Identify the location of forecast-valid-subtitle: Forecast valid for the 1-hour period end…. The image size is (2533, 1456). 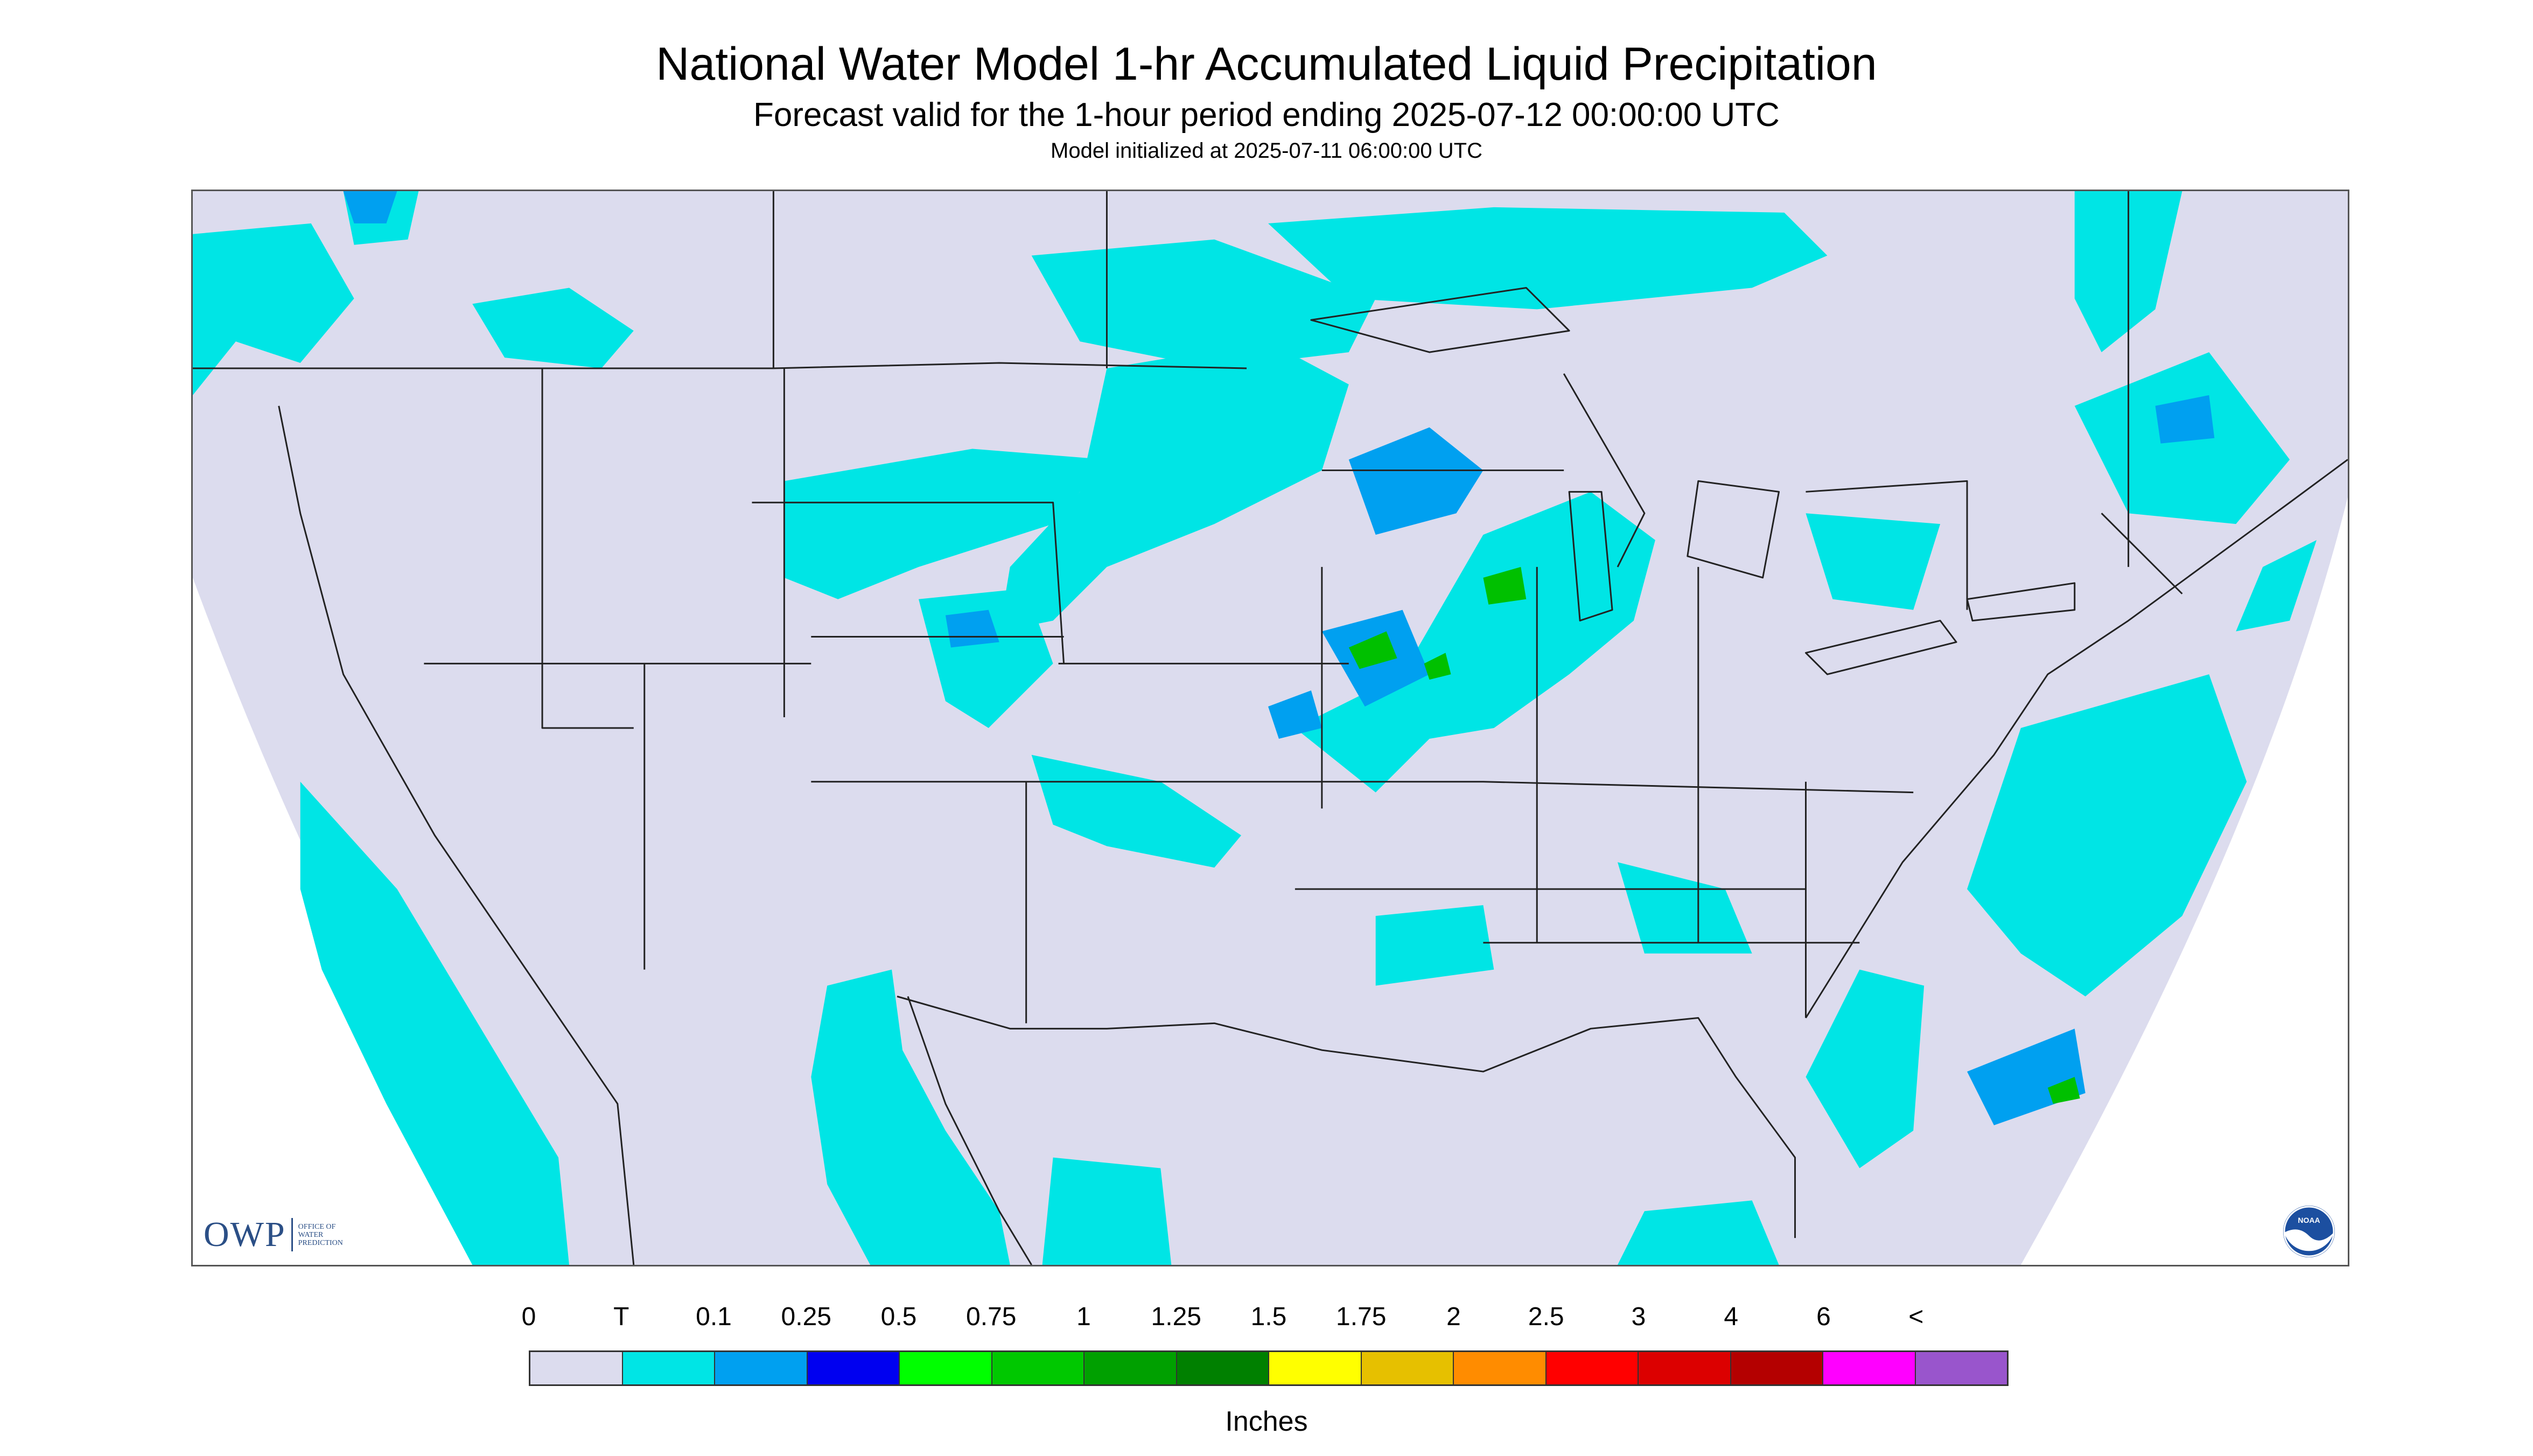
(1266, 115).